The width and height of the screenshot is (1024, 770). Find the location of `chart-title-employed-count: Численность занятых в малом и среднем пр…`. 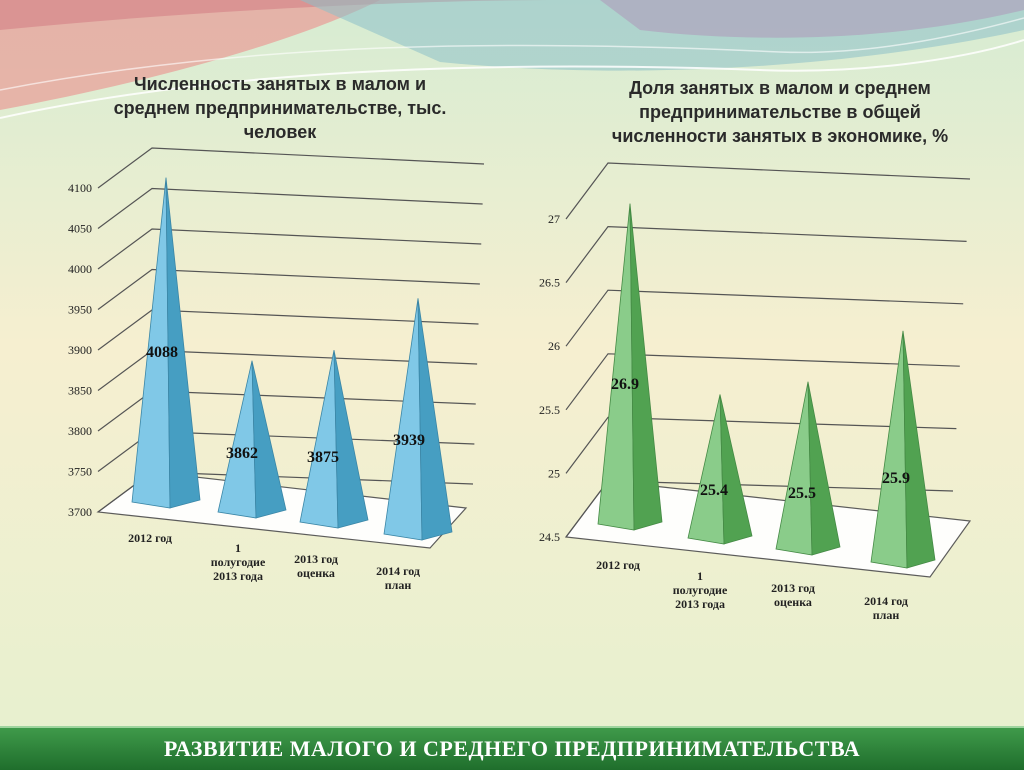

chart-title-employed-count: Численность занятых в малом и среднем пр… is located at coordinates (280, 108).